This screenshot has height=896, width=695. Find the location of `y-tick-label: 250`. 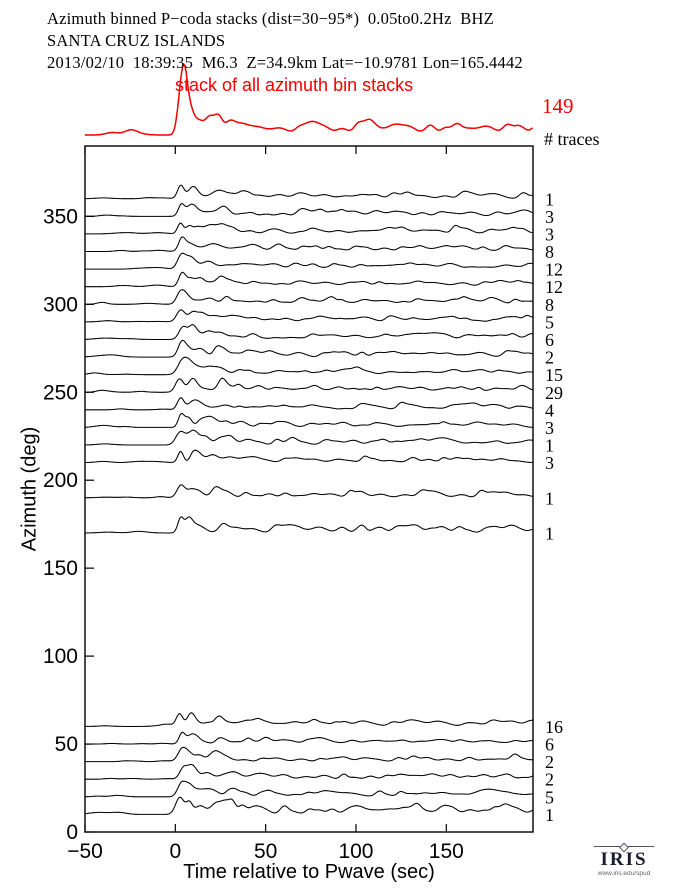

y-tick-label: 250 is located at coordinates (60, 392).